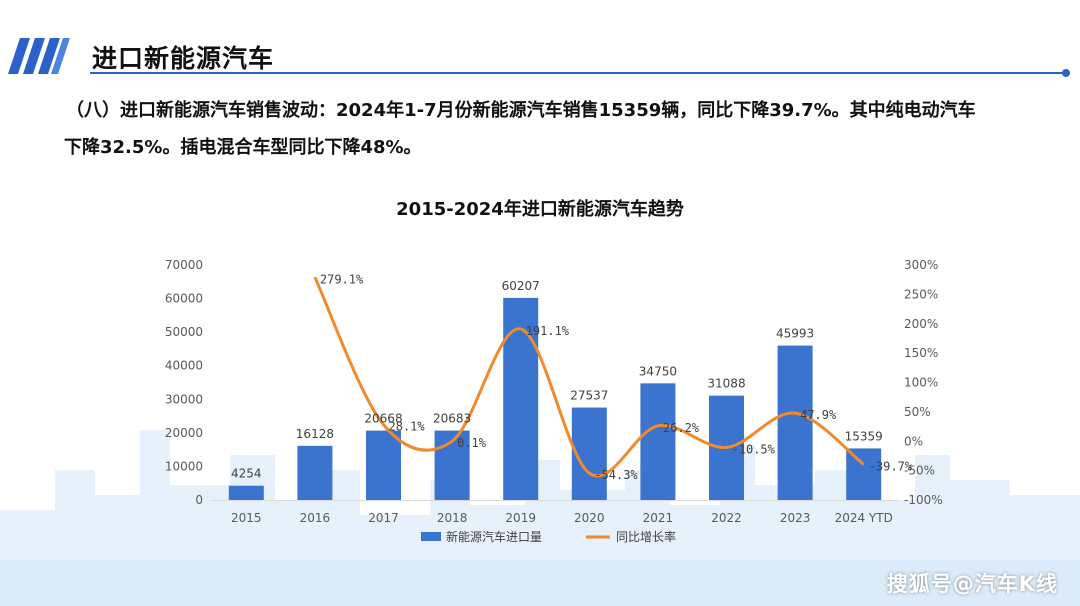  Describe the element at coordinates (589, 518) in the screenshot. I see `x-tick-label: 2020` at that location.